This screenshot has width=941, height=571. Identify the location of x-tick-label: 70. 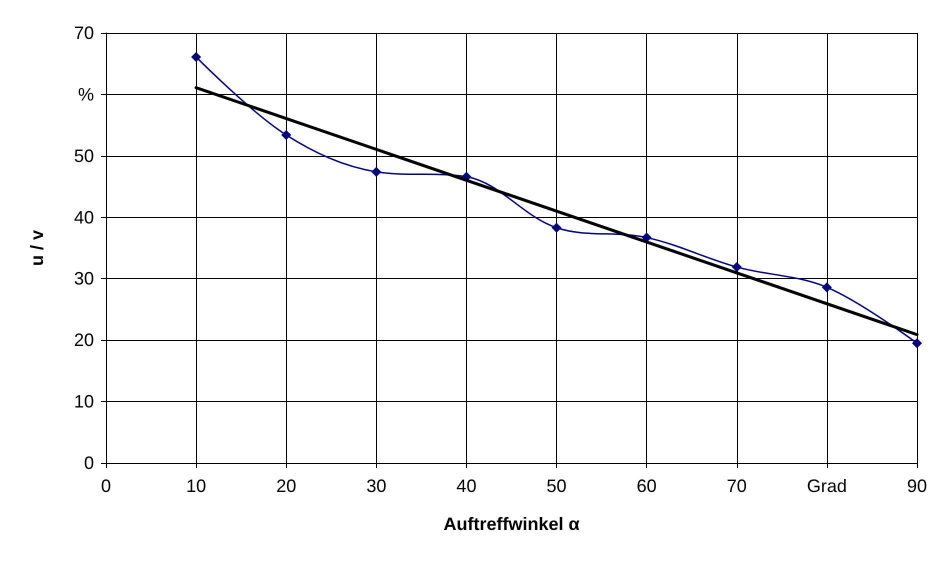
(736, 486).